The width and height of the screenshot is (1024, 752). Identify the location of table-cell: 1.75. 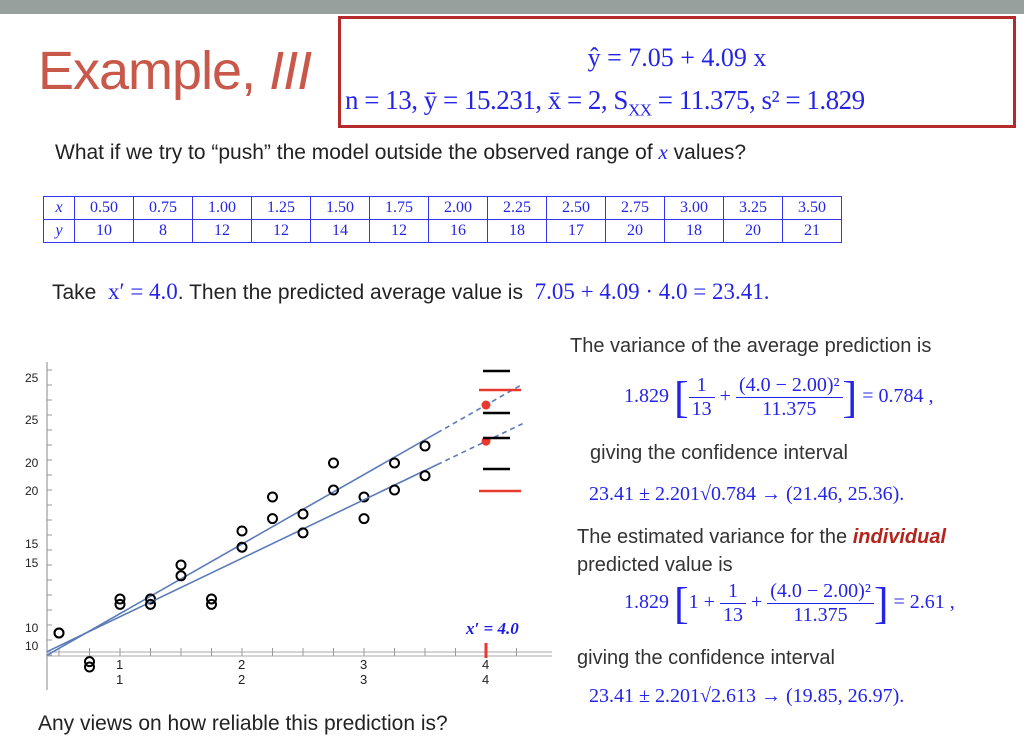
(399, 208).